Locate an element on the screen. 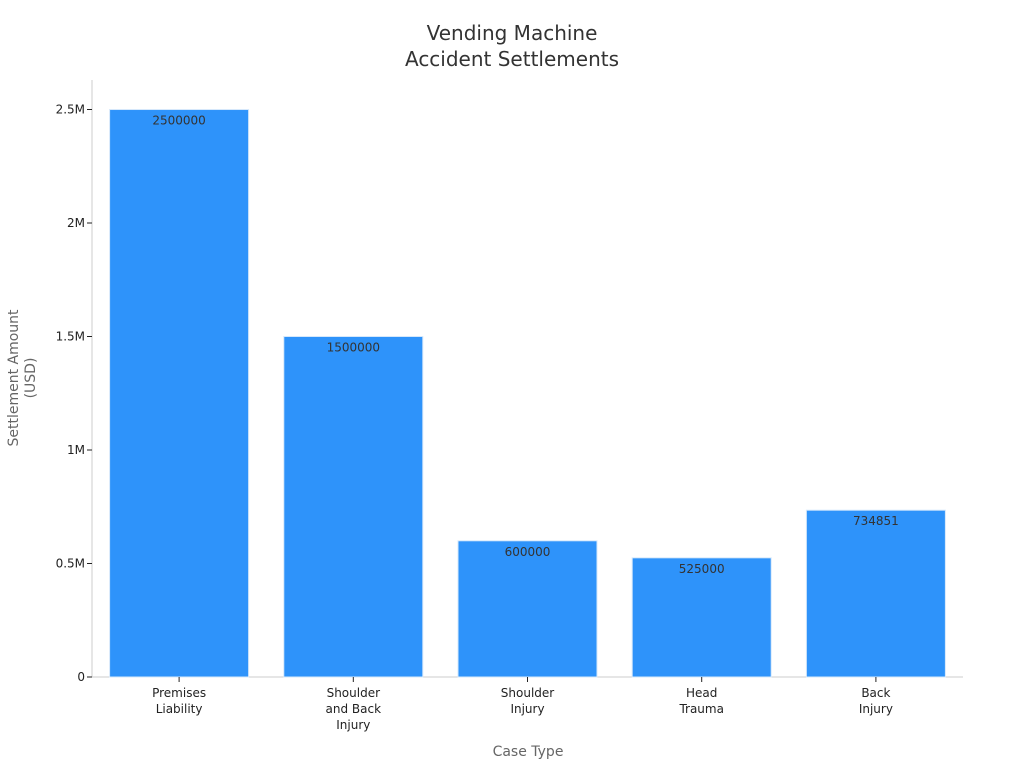 This screenshot has height=768, width=1024. x-tick-label-line: Trauma is located at coordinates (701, 709).